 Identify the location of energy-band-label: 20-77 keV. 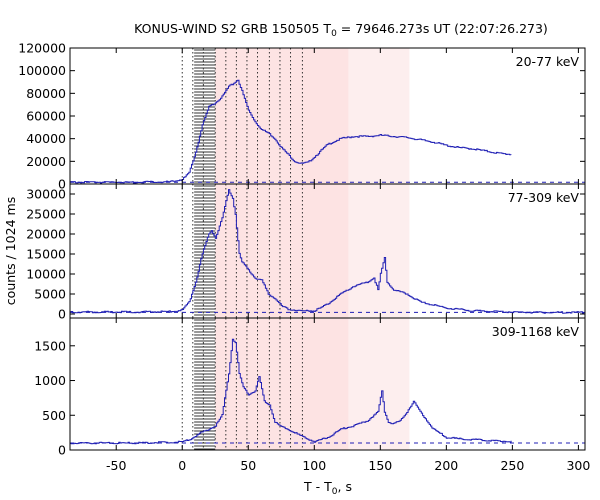
(548, 61).